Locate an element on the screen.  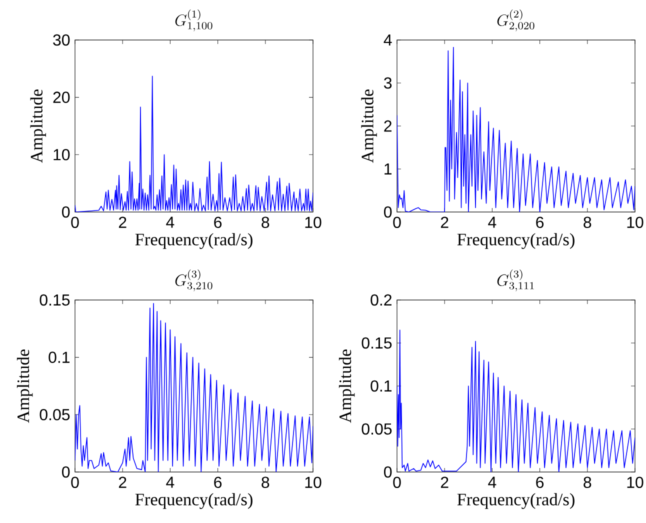
y-tick-label: 0.2 is located at coordinates (381, 300).